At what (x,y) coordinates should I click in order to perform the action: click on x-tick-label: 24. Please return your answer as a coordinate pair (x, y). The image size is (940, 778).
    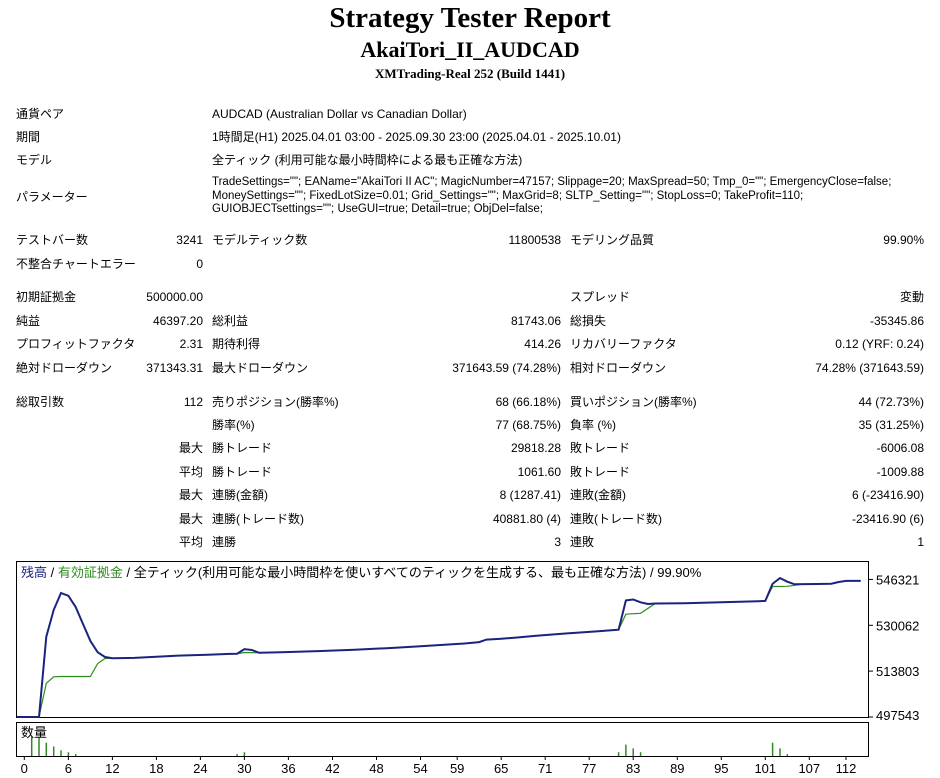
    Looking at the image, I should click on (200, 768).